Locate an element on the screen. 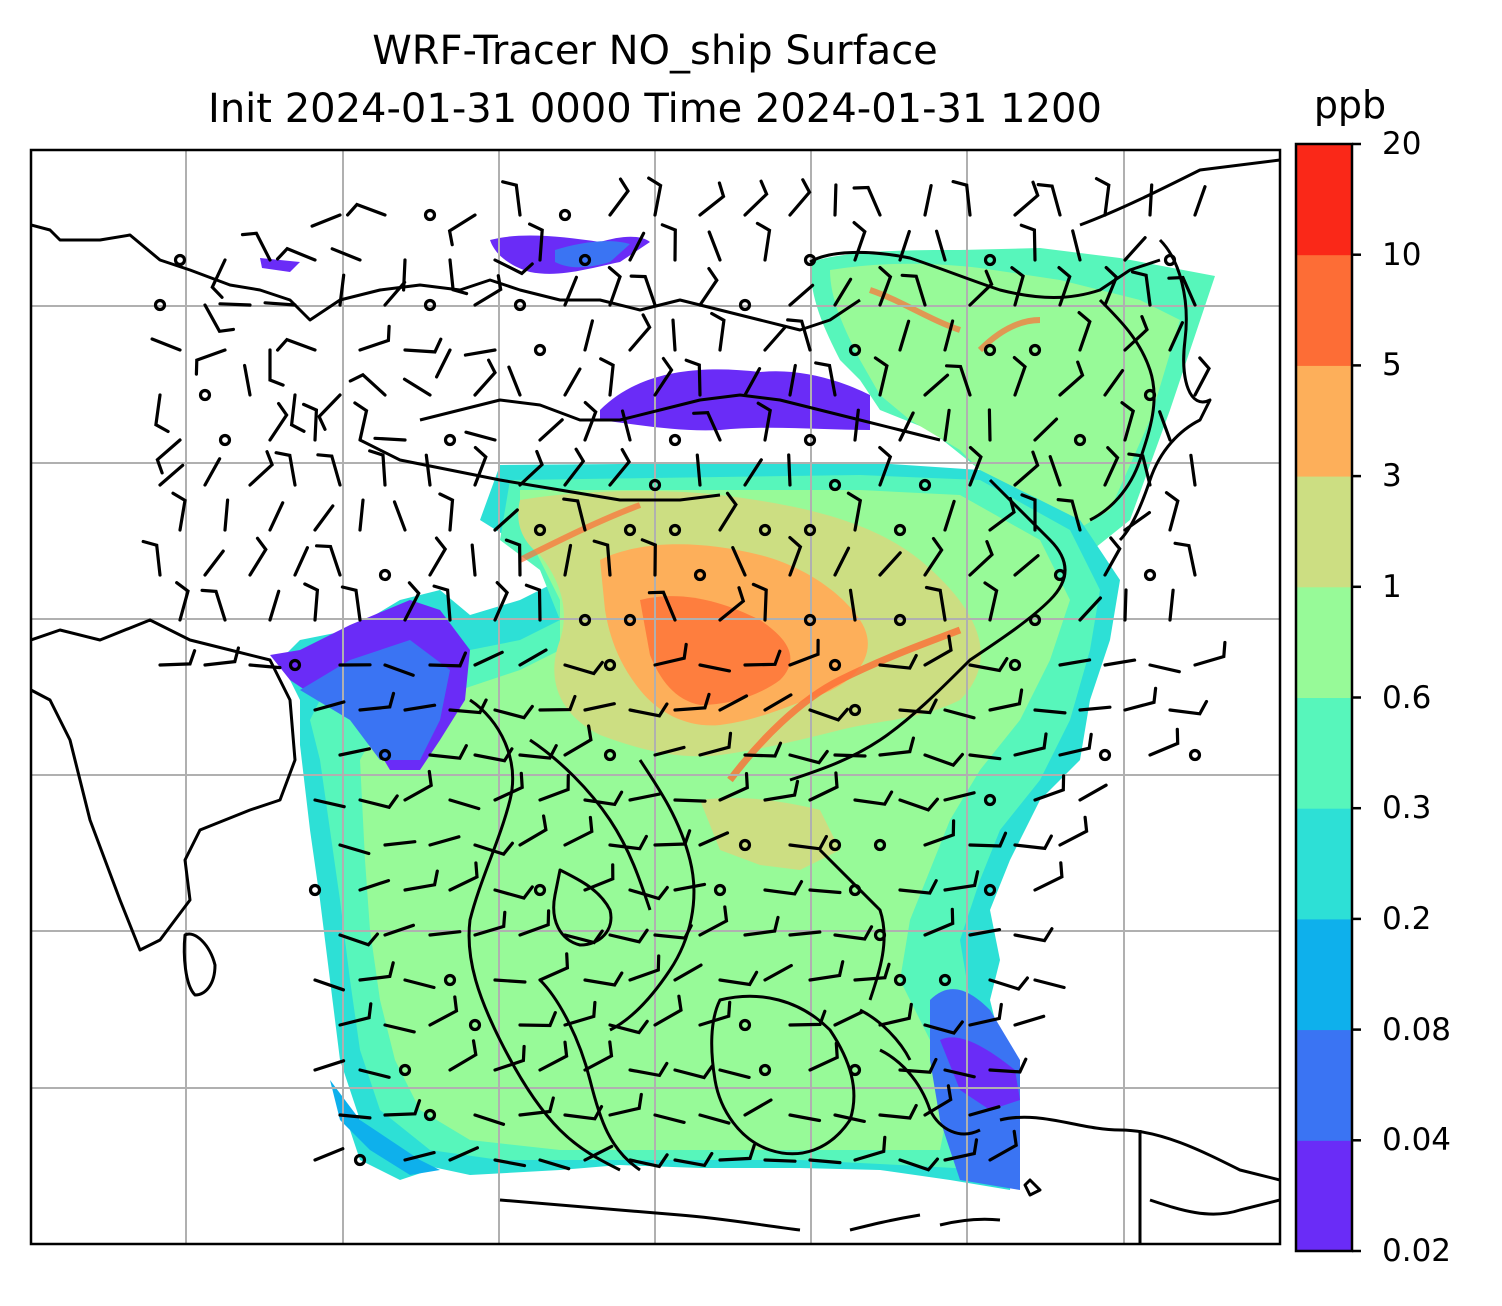  field-west-blue is located at coordinates (375, 700).